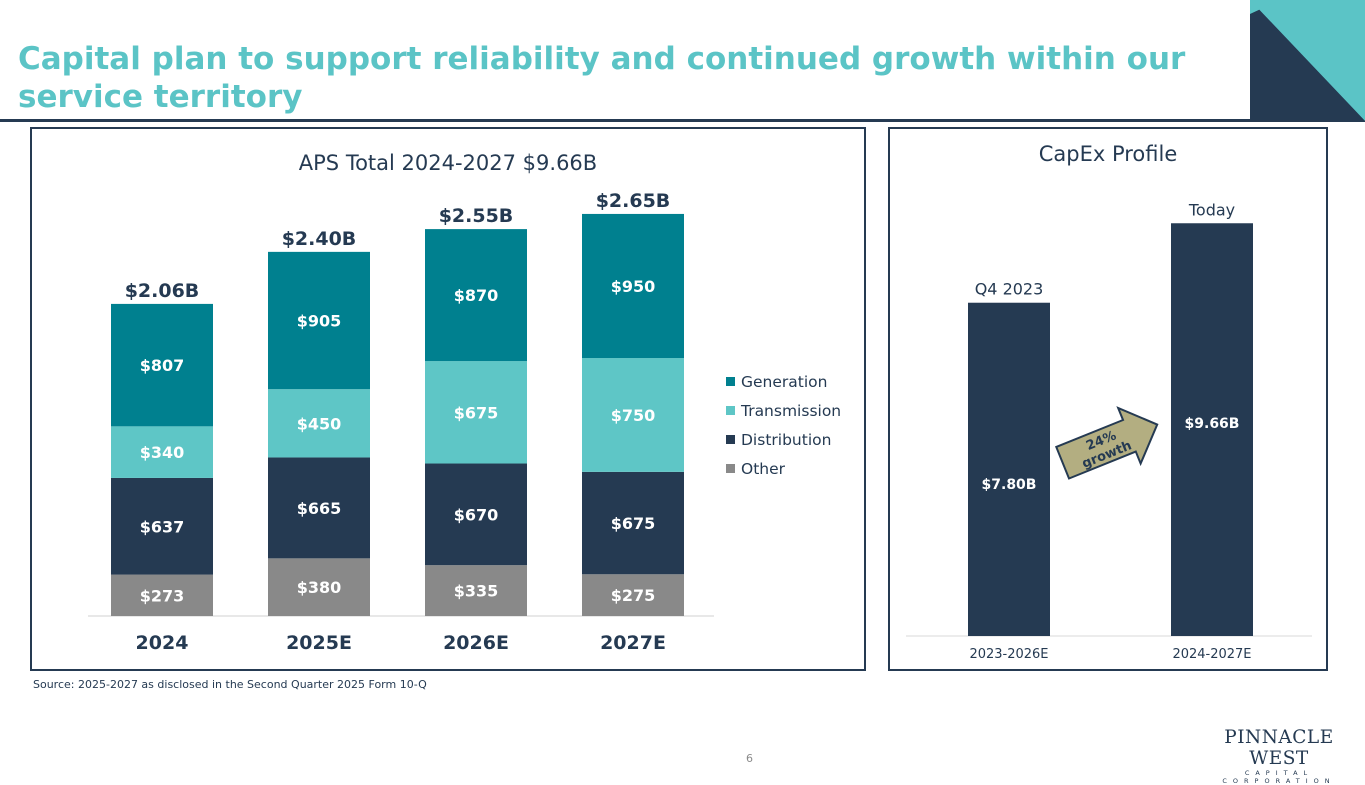 This screenshot has height=785, width=1365. I want to click on segment-label-other-2026e: $335, so click(476, 591).